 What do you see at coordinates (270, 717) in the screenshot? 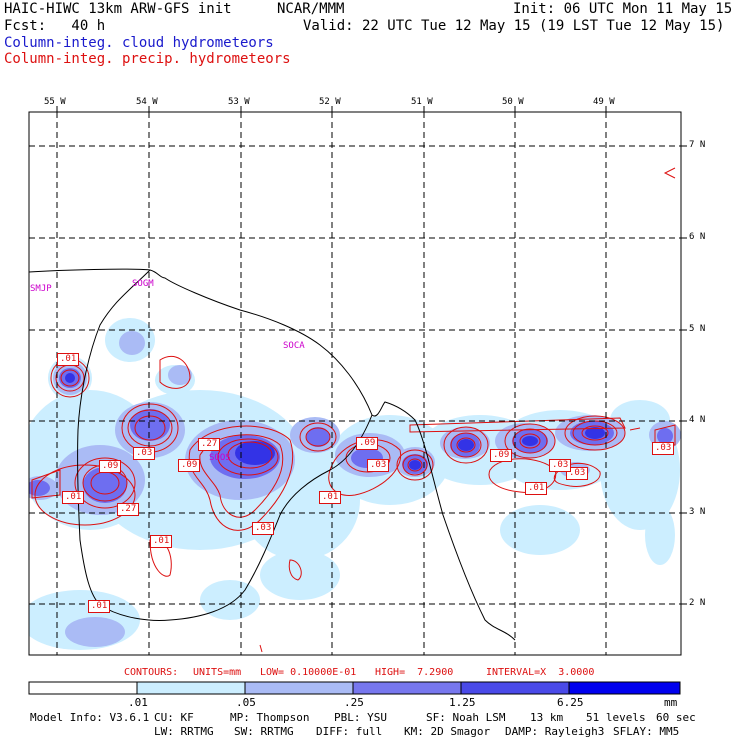
I see `microphysics-scheme: MP: Thompson` at bounding box center [270, 717].